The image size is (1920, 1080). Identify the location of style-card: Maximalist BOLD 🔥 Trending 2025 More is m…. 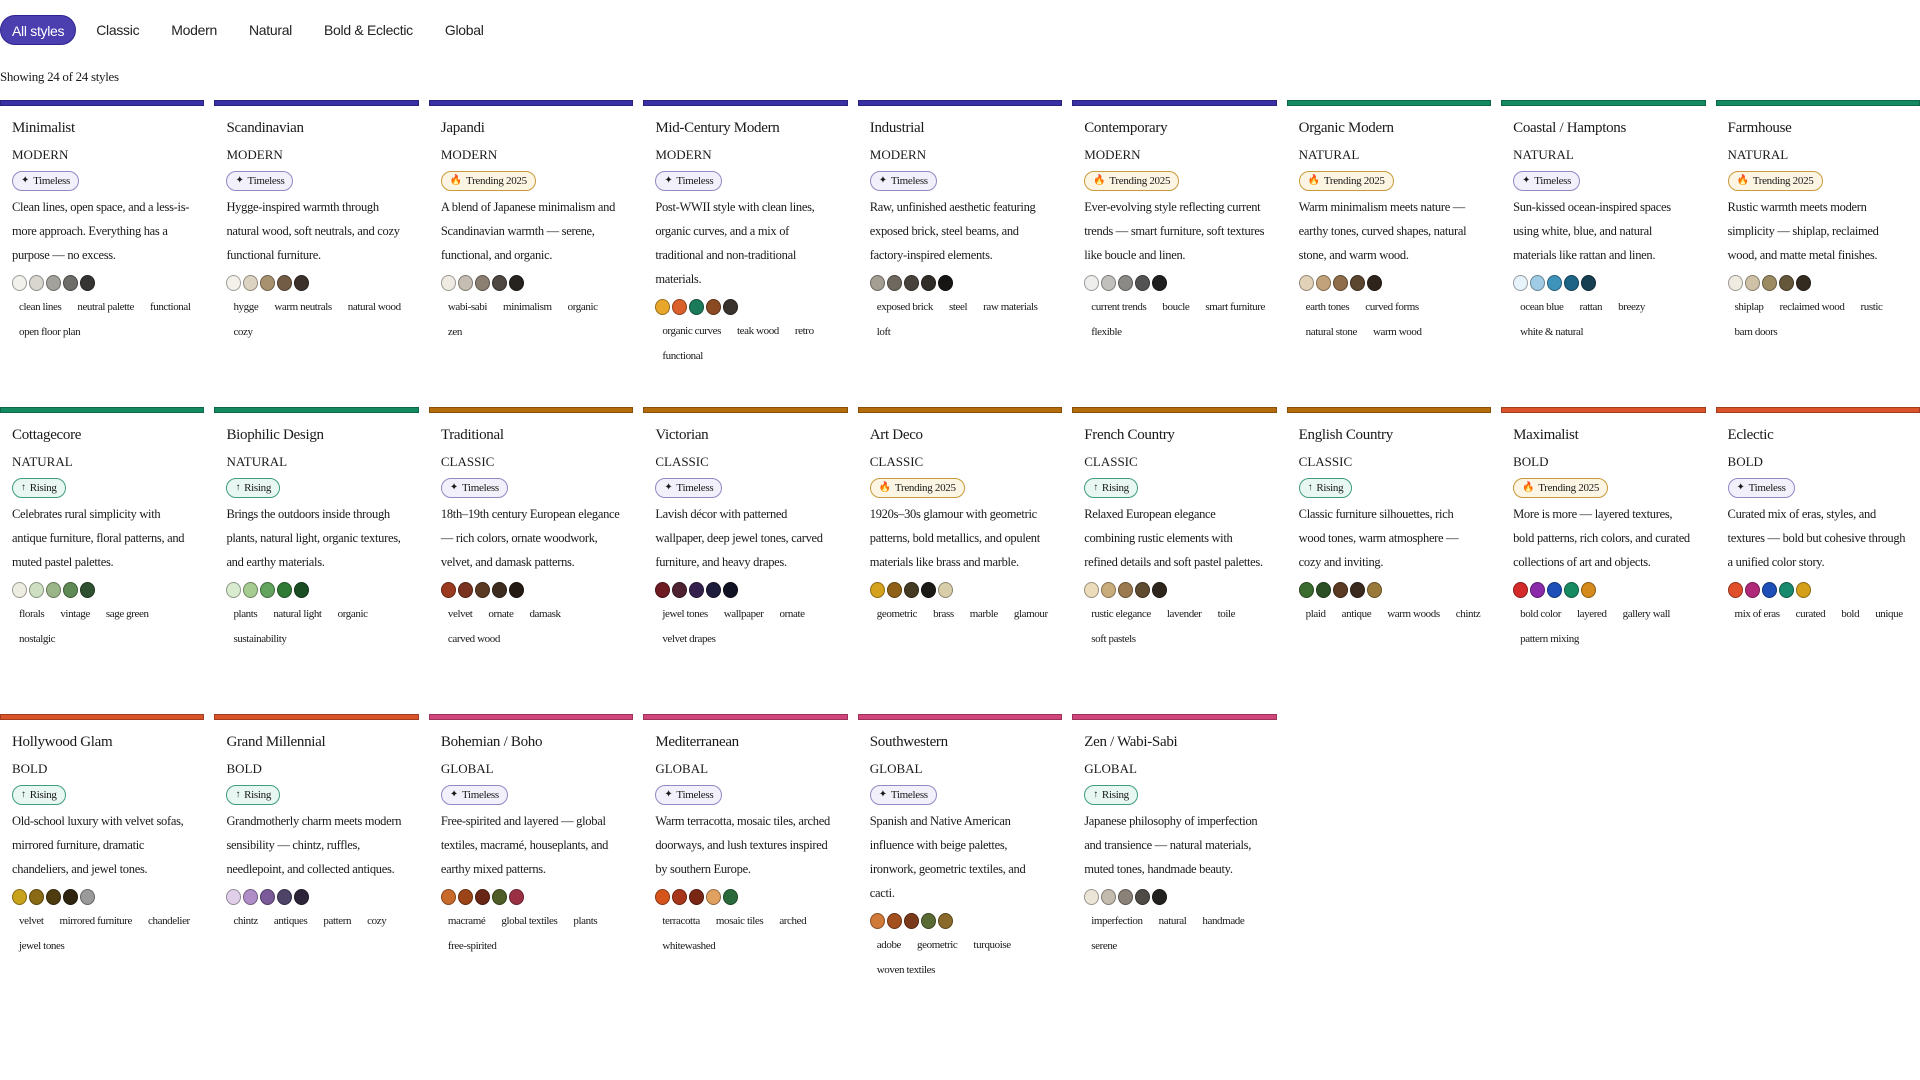
(1603, 555).